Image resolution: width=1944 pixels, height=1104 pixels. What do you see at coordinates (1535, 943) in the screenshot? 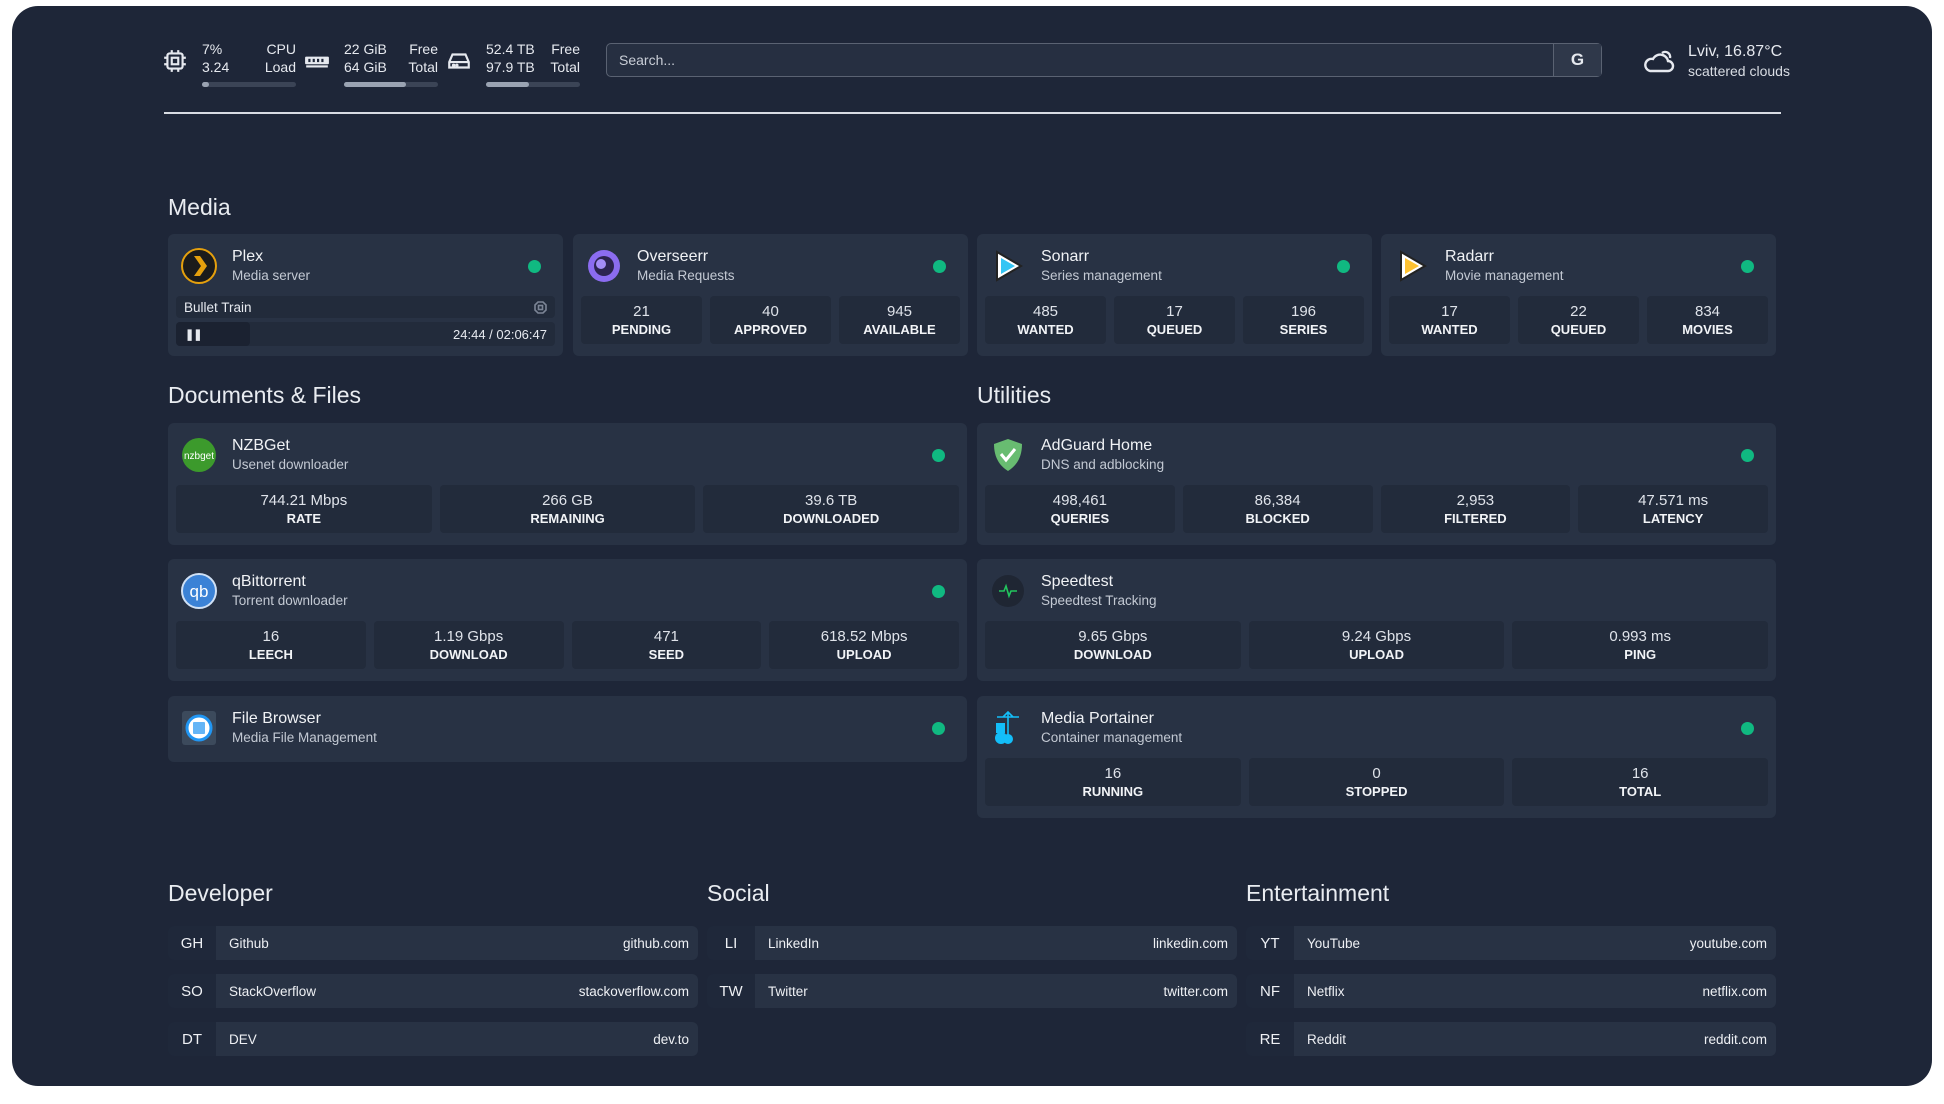
I see `bookmark-link: YouTube youtube.com` at bounding box center [1535, 943].